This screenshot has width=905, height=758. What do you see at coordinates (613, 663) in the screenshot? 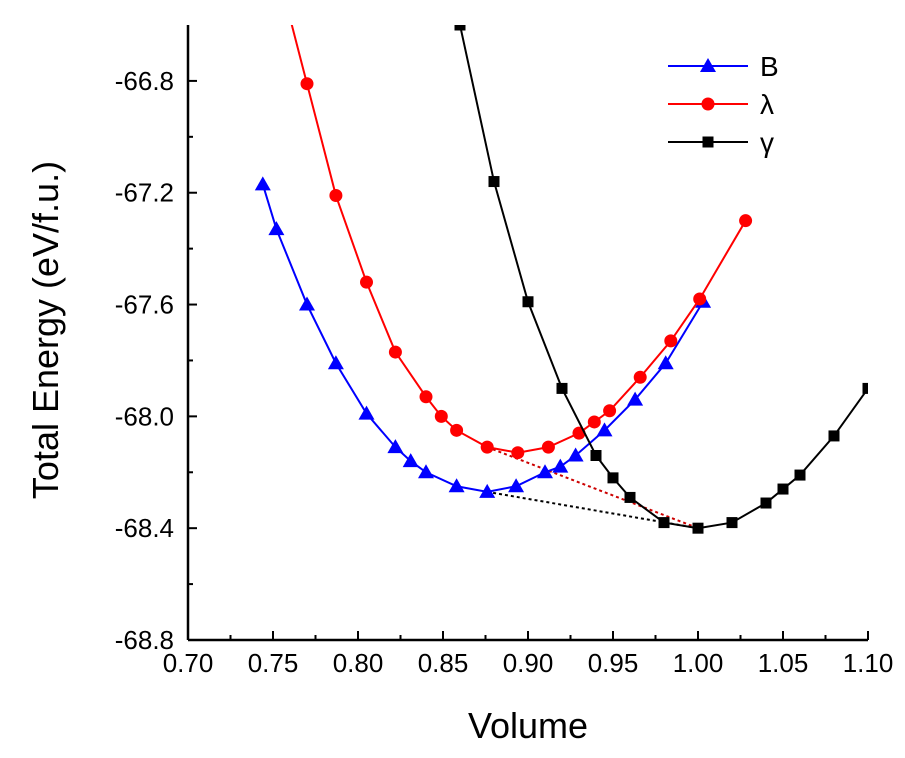
I see `x-tick-label-5: 0.95` at bounding box center [613, 663].